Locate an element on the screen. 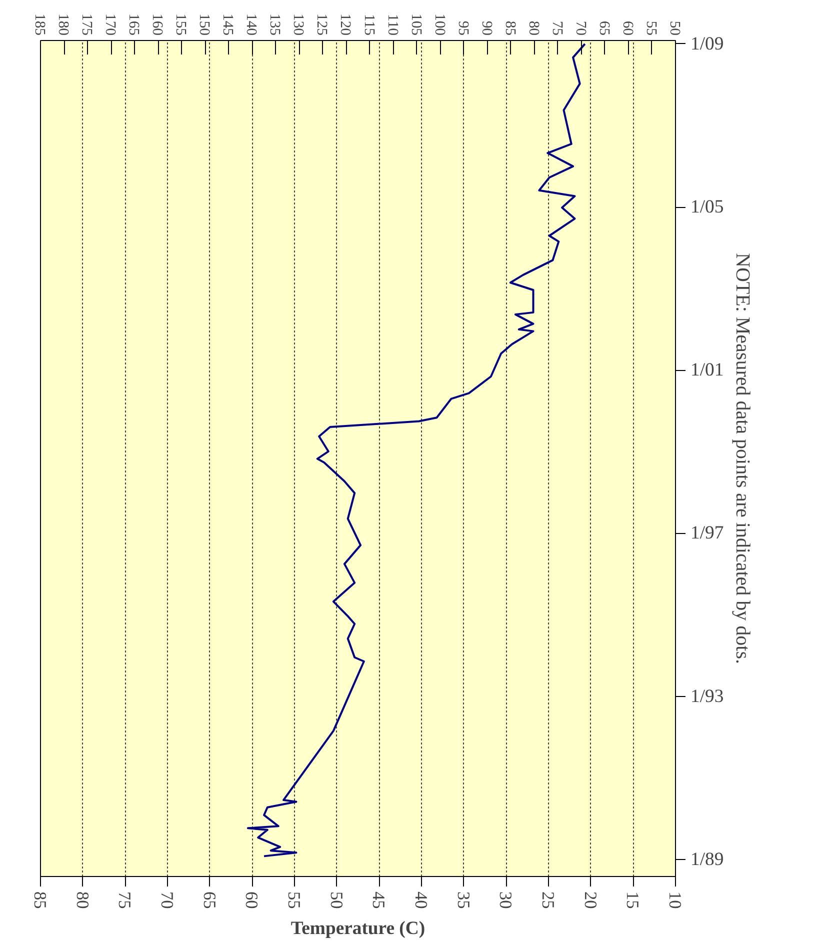 The height and width of the screenshot is (941, 825). x2-tick-label: 170 is located at coordinates (110, 25).